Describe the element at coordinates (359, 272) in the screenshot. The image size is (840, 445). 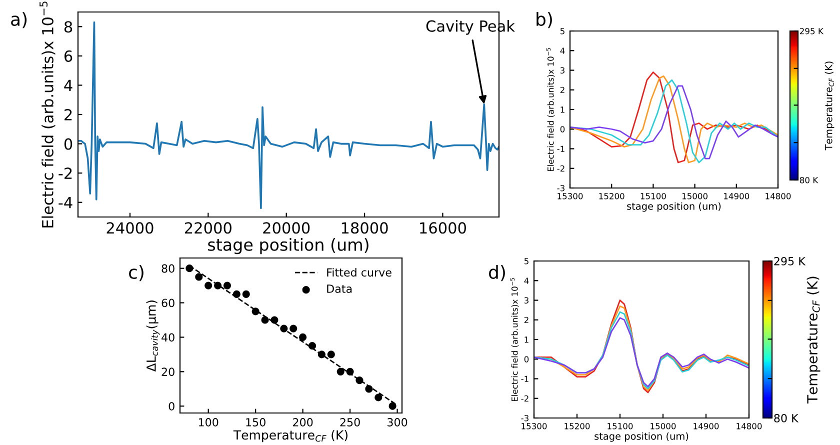
I see `legend-label: Fitted curve` at that location.